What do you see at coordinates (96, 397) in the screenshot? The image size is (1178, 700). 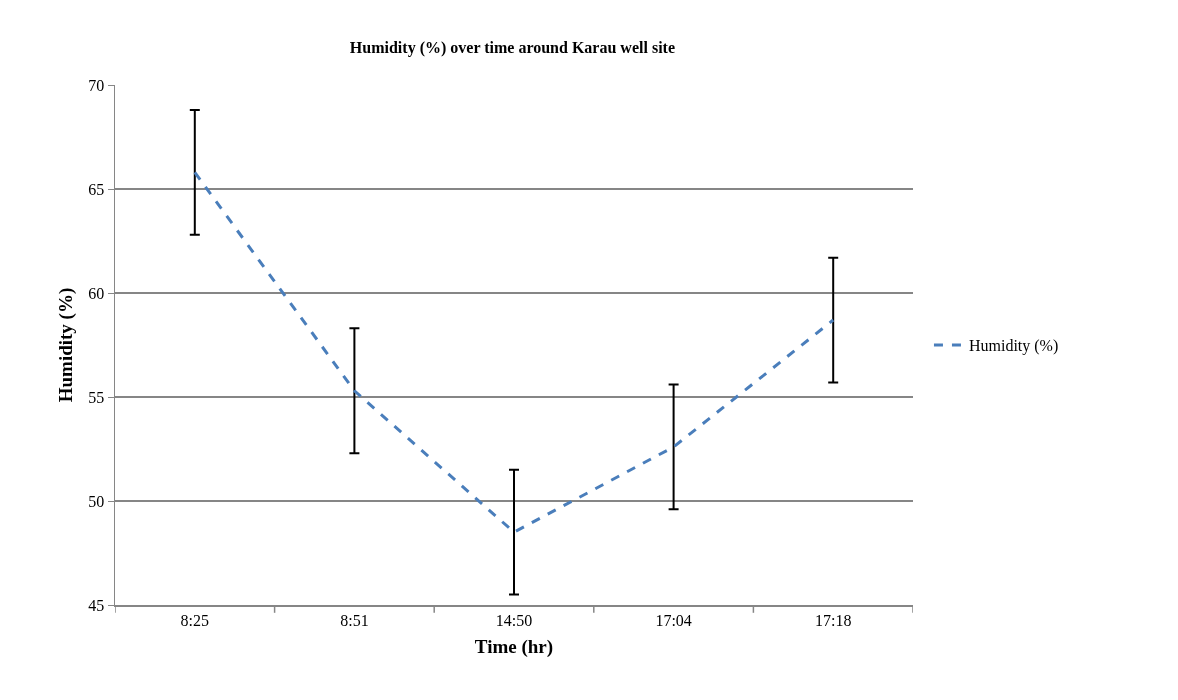 I see `y-tick-label: 55` at bounding box center [96, 397].